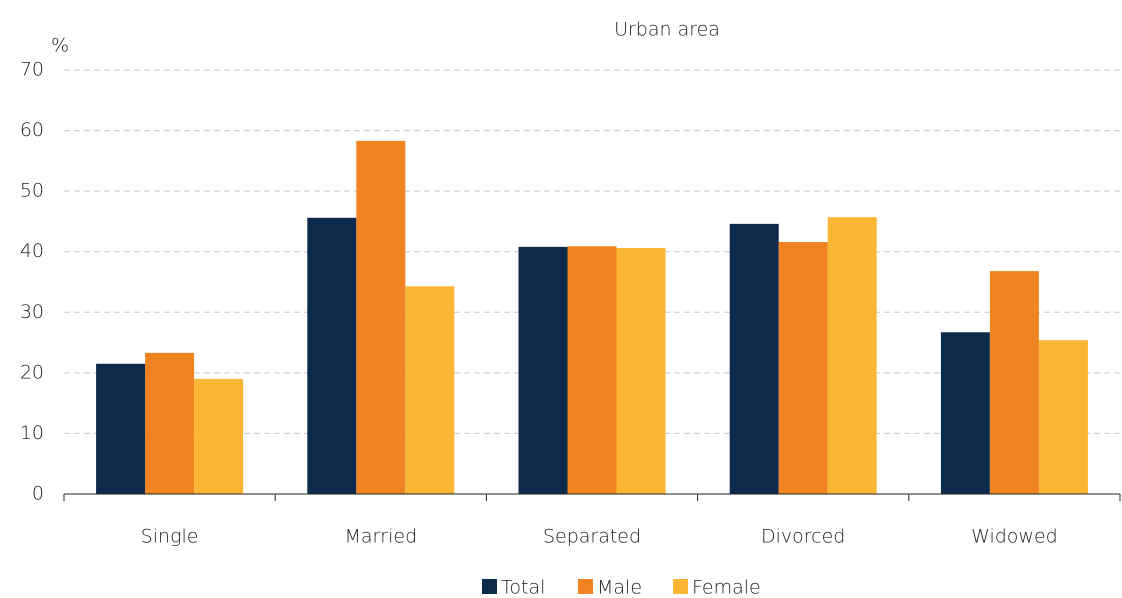 The width and height of the screenshot is (1122, 598). What do you see at coordinates (380, 537) in the screenshot?
I see `x-tick-label: Married` at bounding box center [380, 537].